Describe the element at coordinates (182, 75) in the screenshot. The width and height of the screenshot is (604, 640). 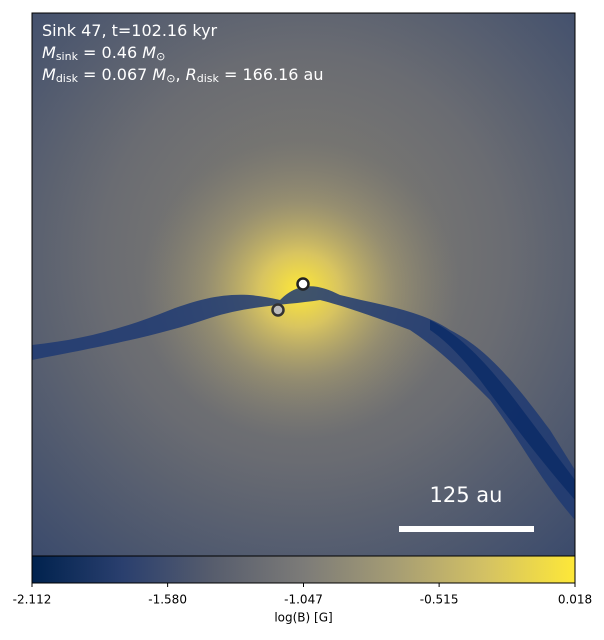
I see `annotation: Mdisk = 0.067 M⊙, Rdisk = 166.16 au` at that location.